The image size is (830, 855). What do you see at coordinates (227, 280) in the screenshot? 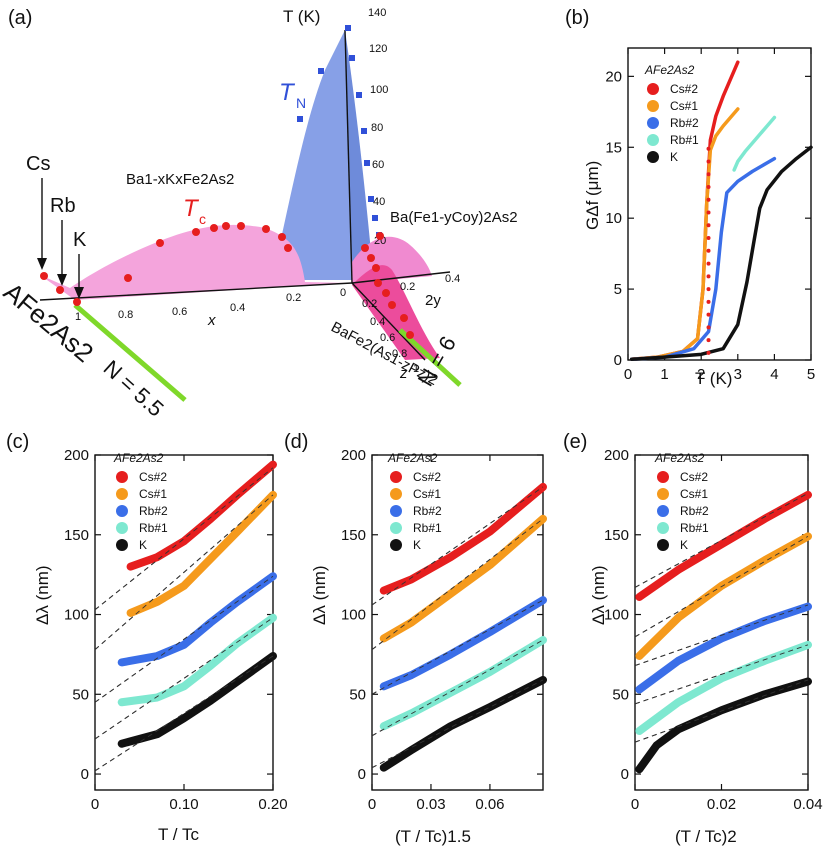
I see `tc-points` at bounding box center [227, 280].